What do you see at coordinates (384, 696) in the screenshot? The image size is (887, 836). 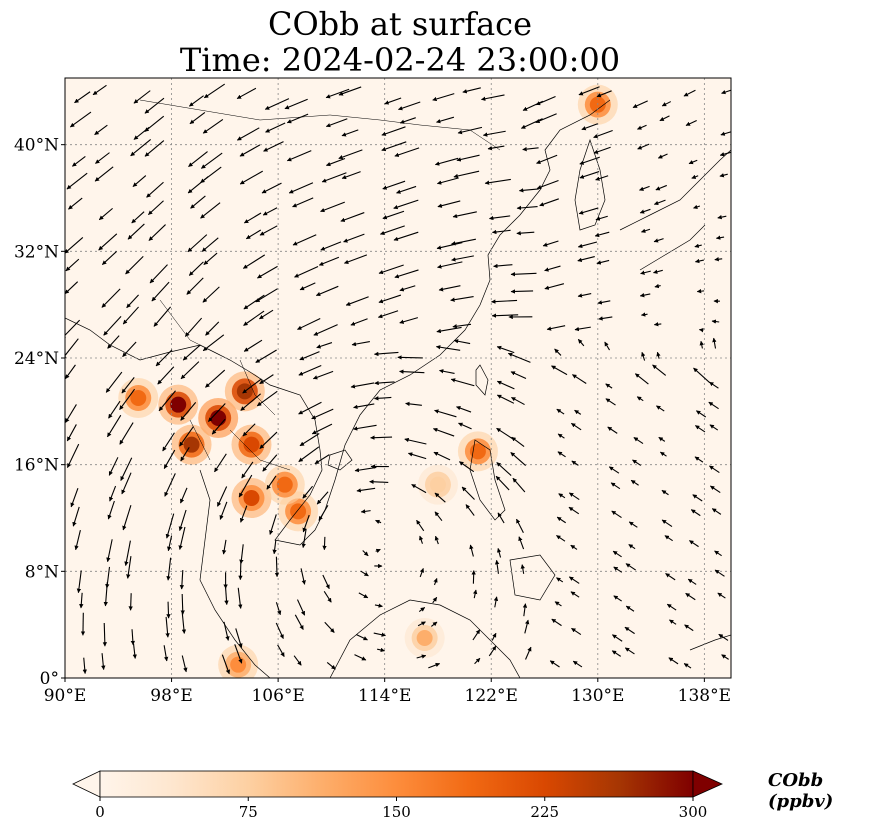 I see `x-tick-label-3: 114°E` at bounding box center [384, 696].